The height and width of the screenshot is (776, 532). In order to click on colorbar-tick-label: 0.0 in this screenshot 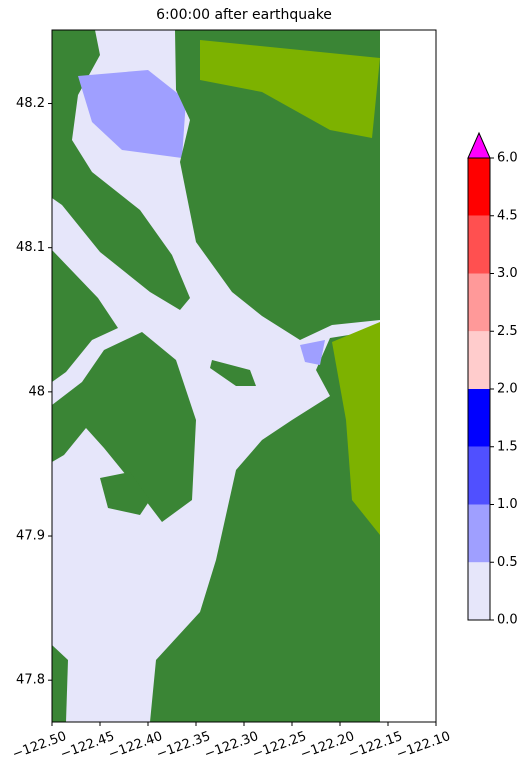, I will do `click(507, 620)`.